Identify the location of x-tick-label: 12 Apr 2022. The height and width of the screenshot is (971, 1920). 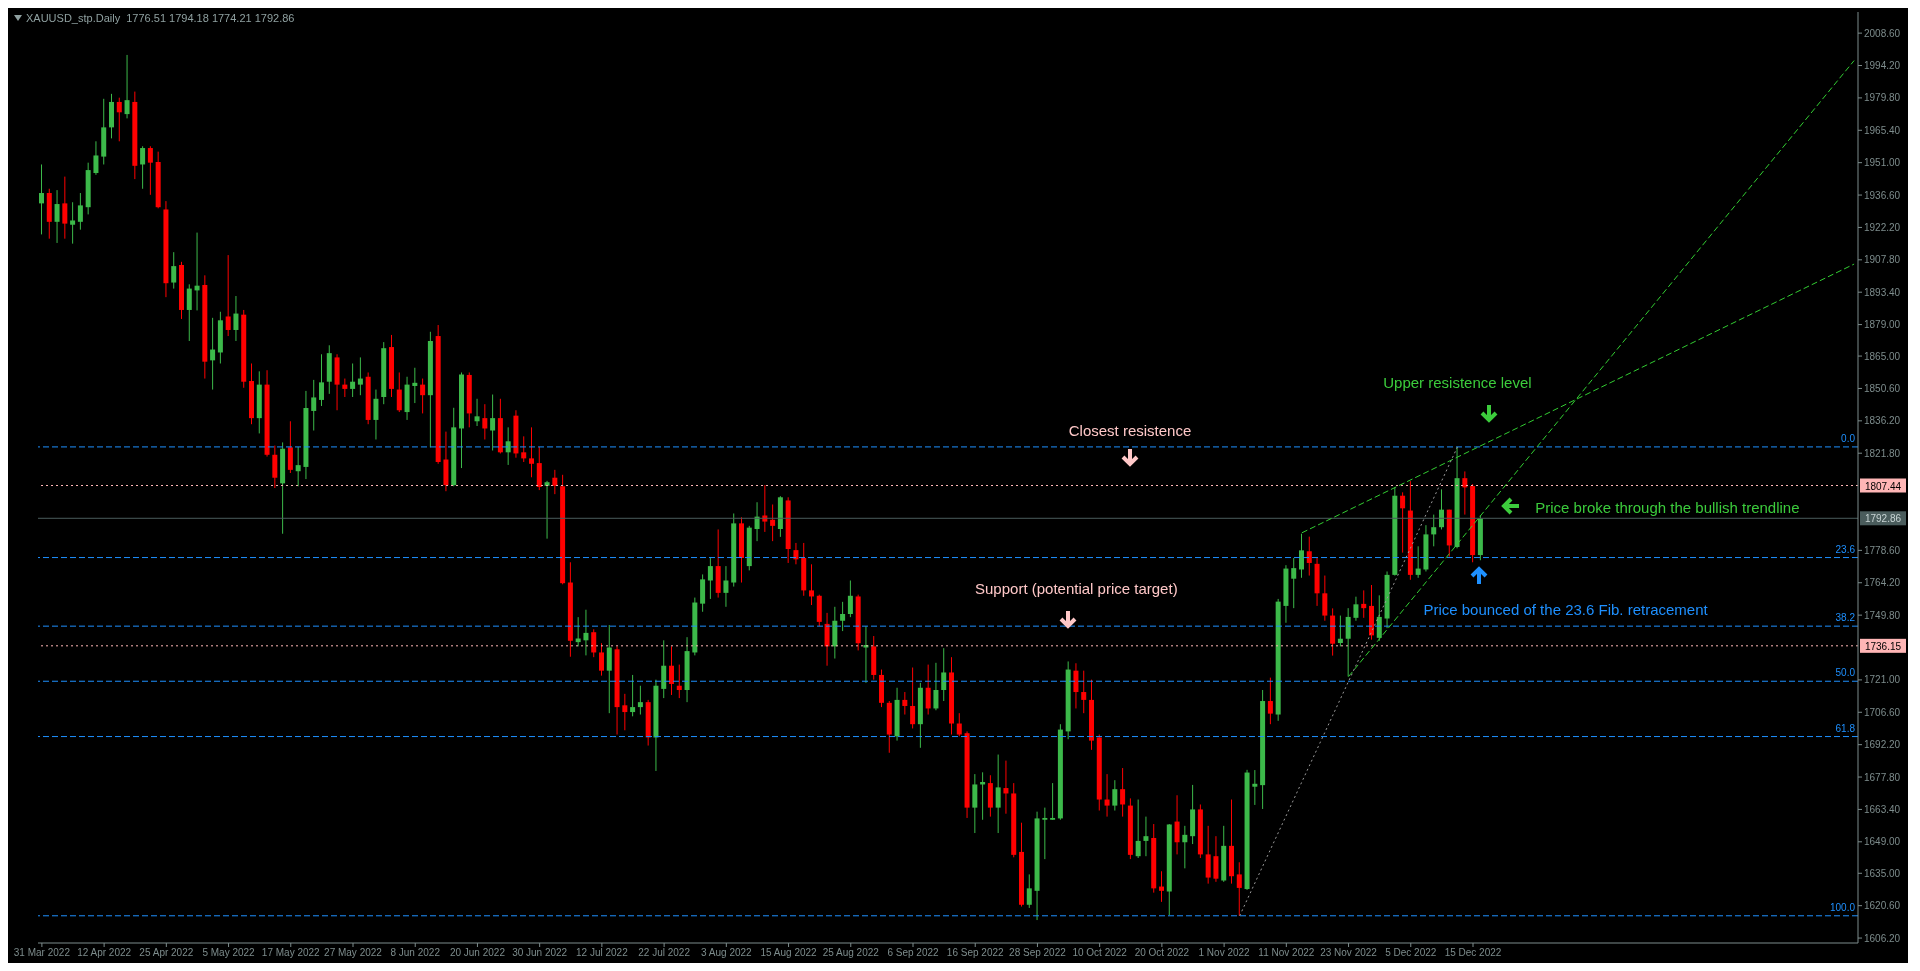
(104, 953).